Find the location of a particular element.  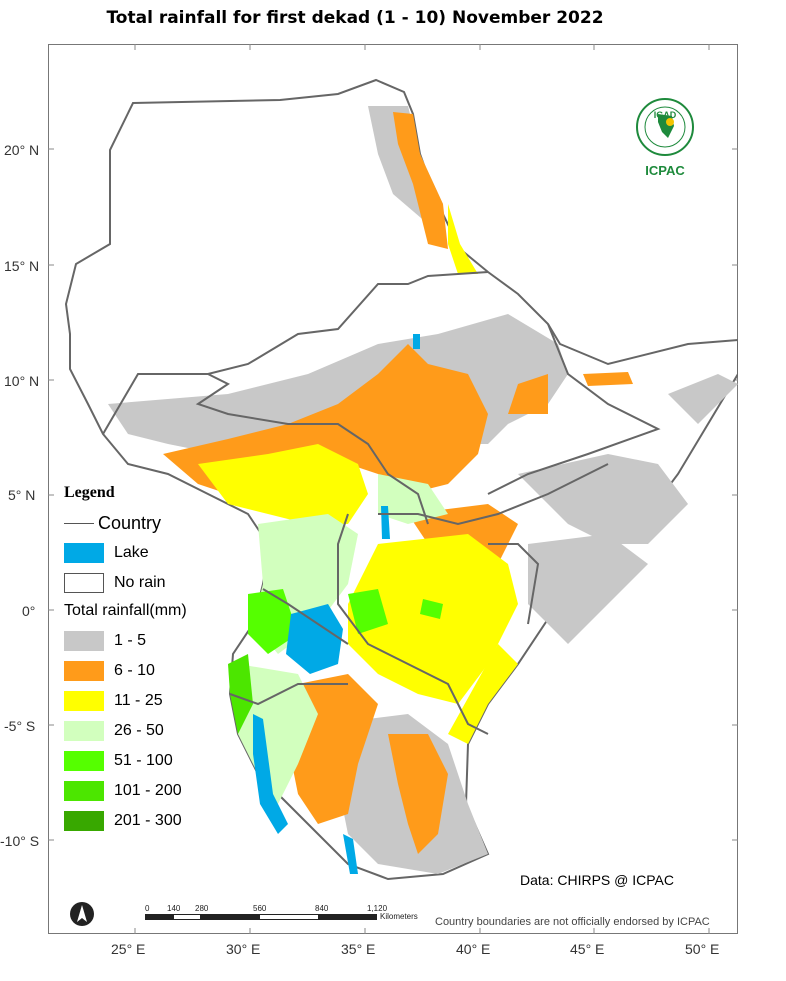

scale-bar: 0 140 280 560 840 1,120 is located at coordinates (266, 912).